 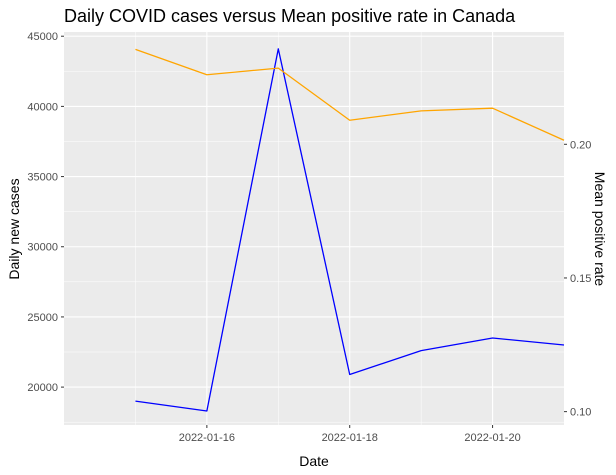 What do you see at coordinates (600, 229) in the screenshot?
I see `y2-axis-title: Mean positive rate` at bounding box center [600, 229].